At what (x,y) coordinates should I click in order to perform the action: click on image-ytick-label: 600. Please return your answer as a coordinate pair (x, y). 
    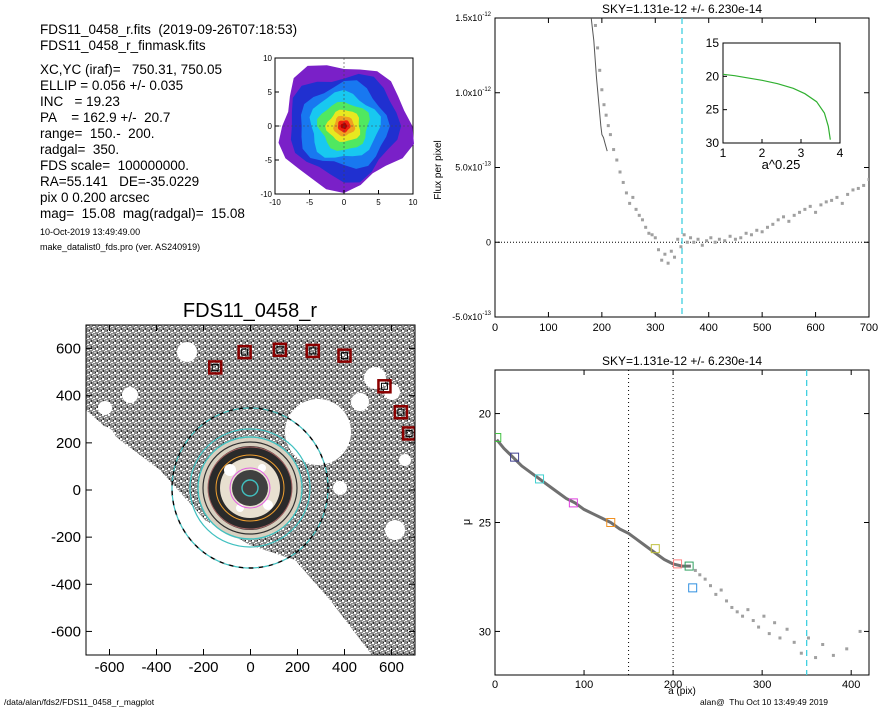
    Looking at the image, I should click on (68, 349).